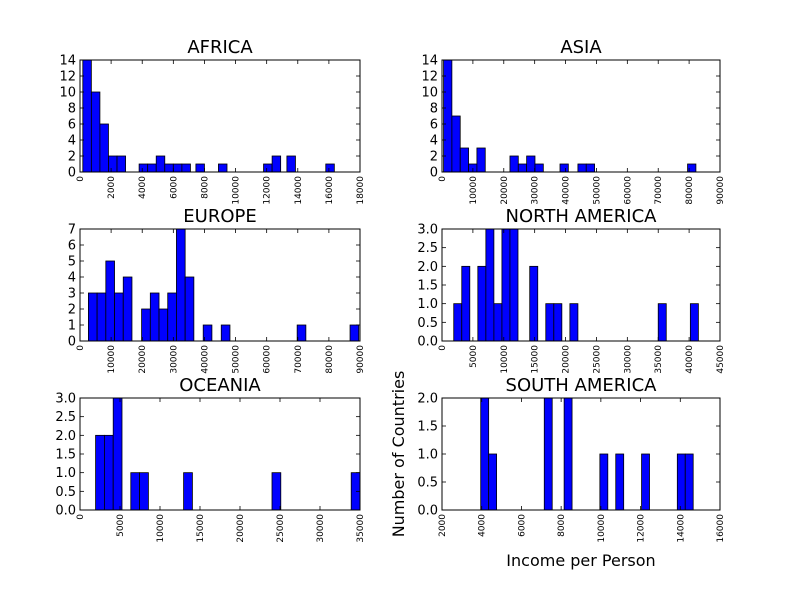 The image size is (800, 600). What do you see at coordinates (443, 525) in the screenshot?
I see `south-america-xtick-label-0: 2000` at bounding box center [443, 525].